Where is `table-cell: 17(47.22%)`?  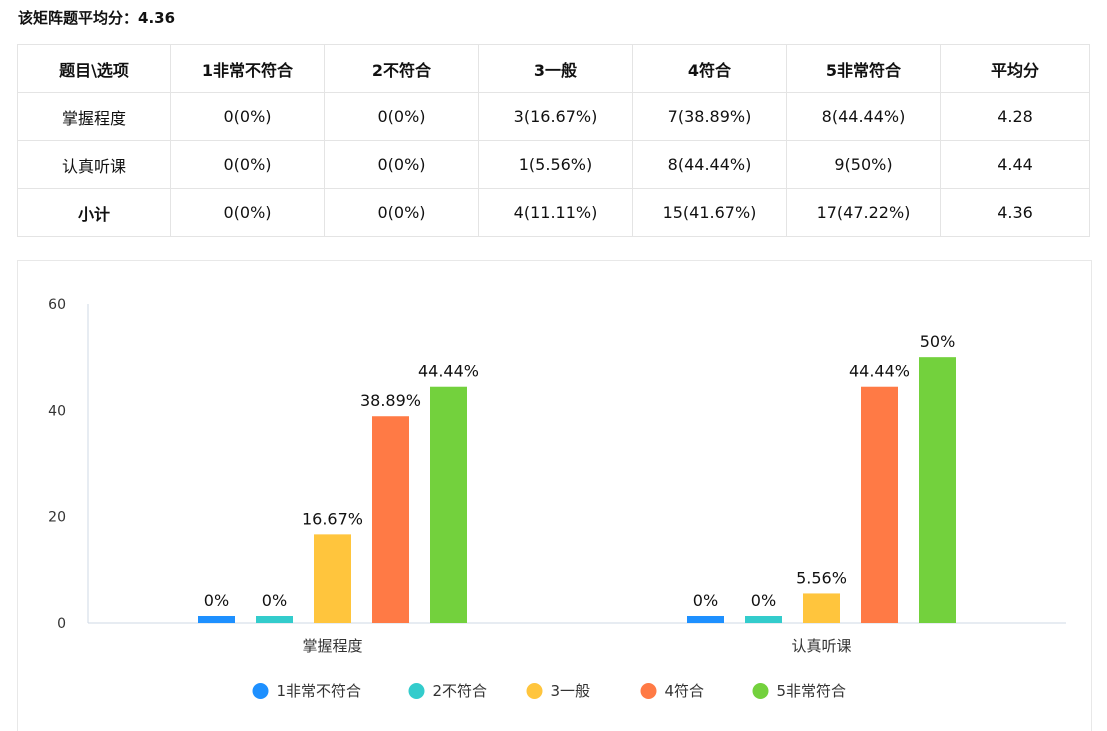
table-cell: 17(47.22%) is located at coordinates (863, 212).